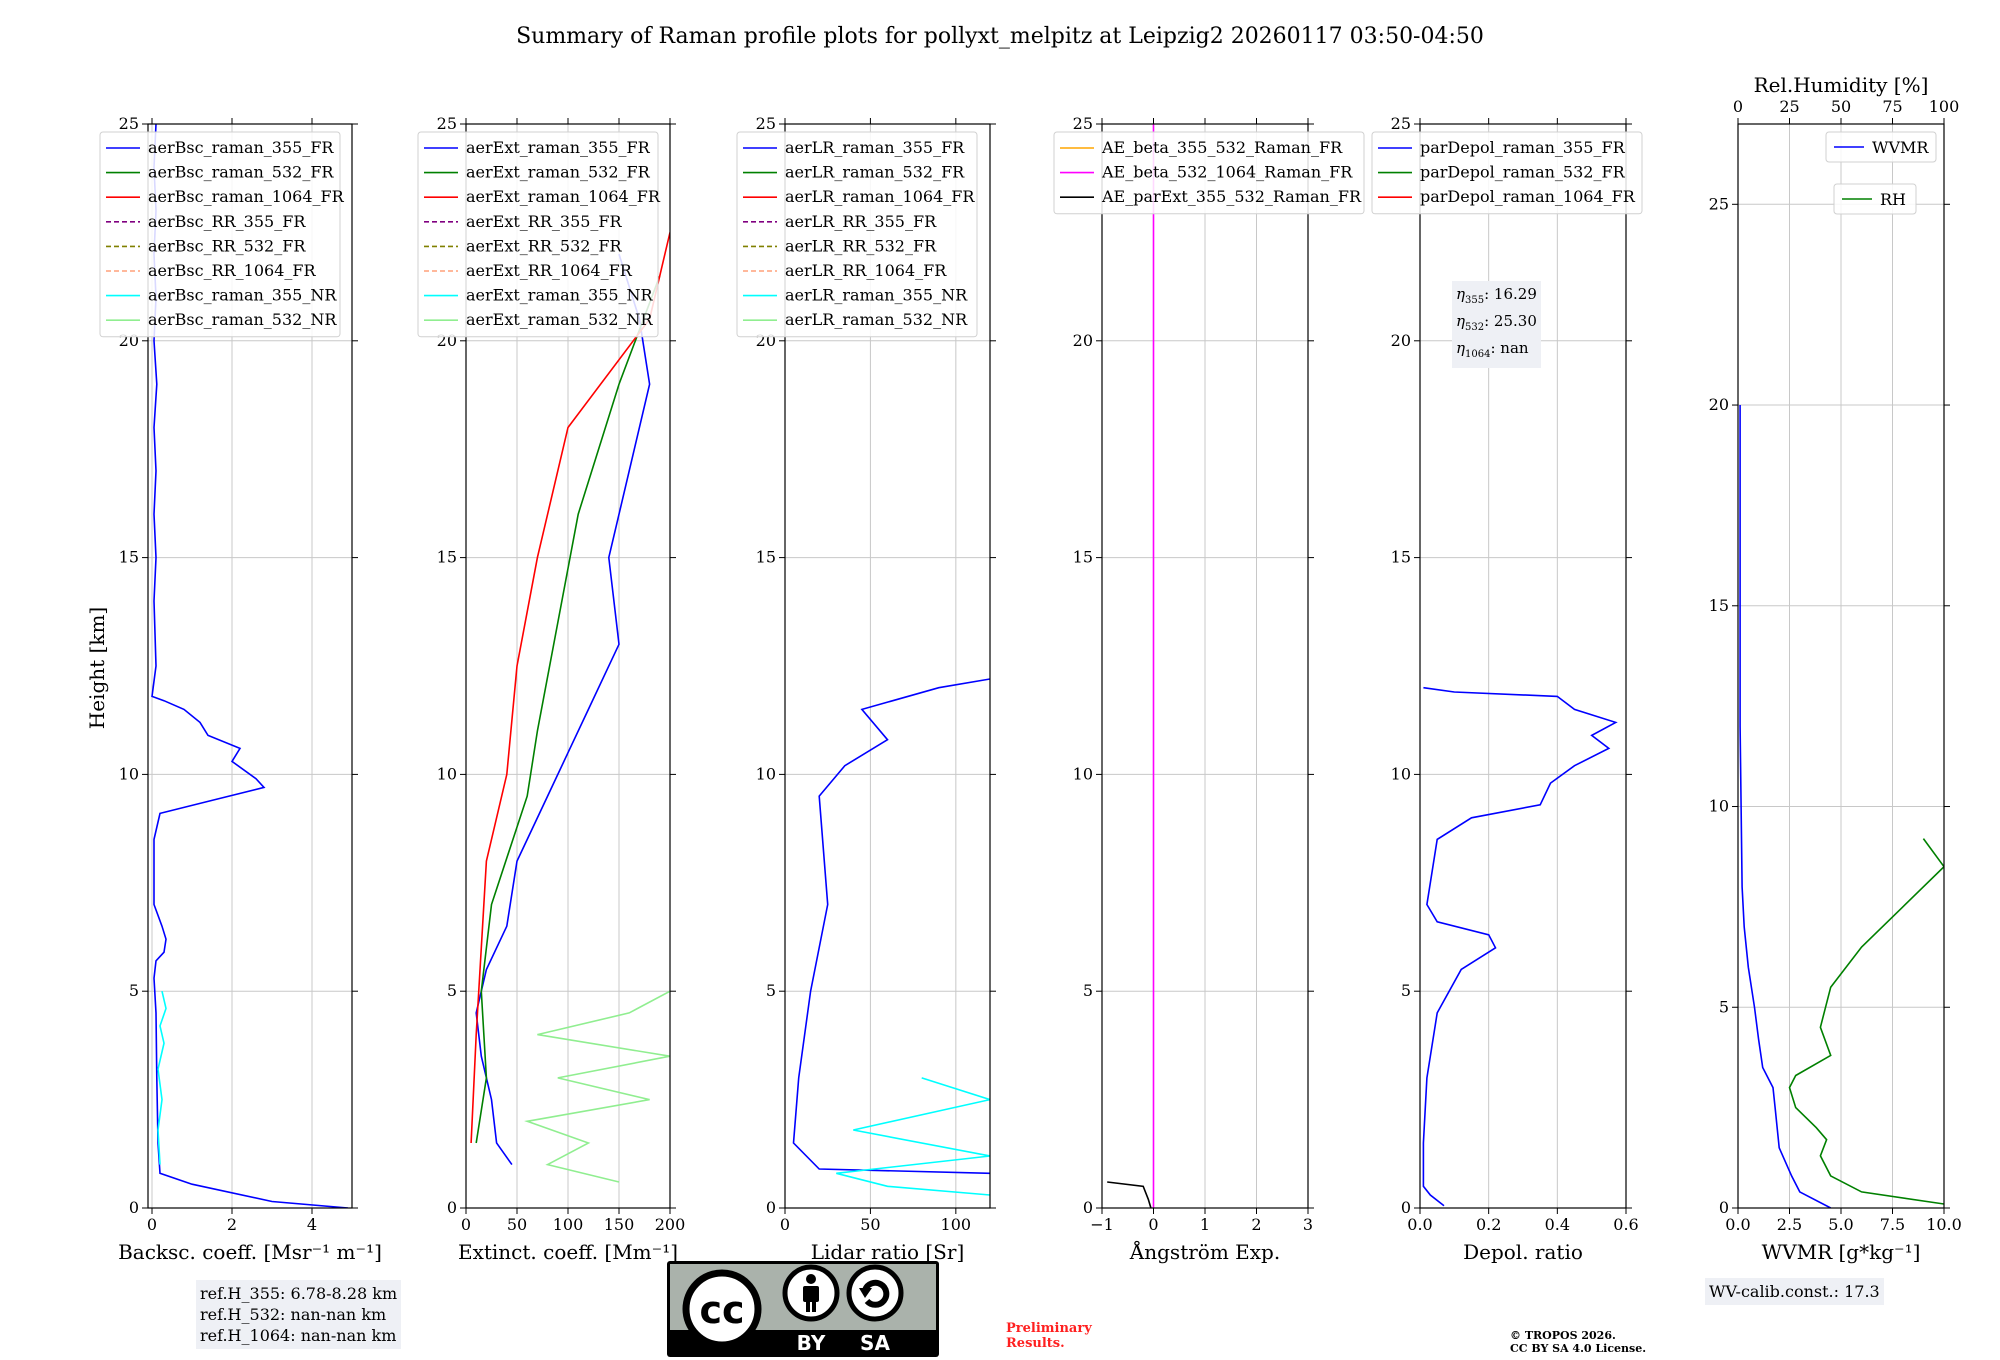 The width and height of the screenshot is (2000, 1360). I want to click on cc-license-badge: cc BY SA, so click(803, 1309).